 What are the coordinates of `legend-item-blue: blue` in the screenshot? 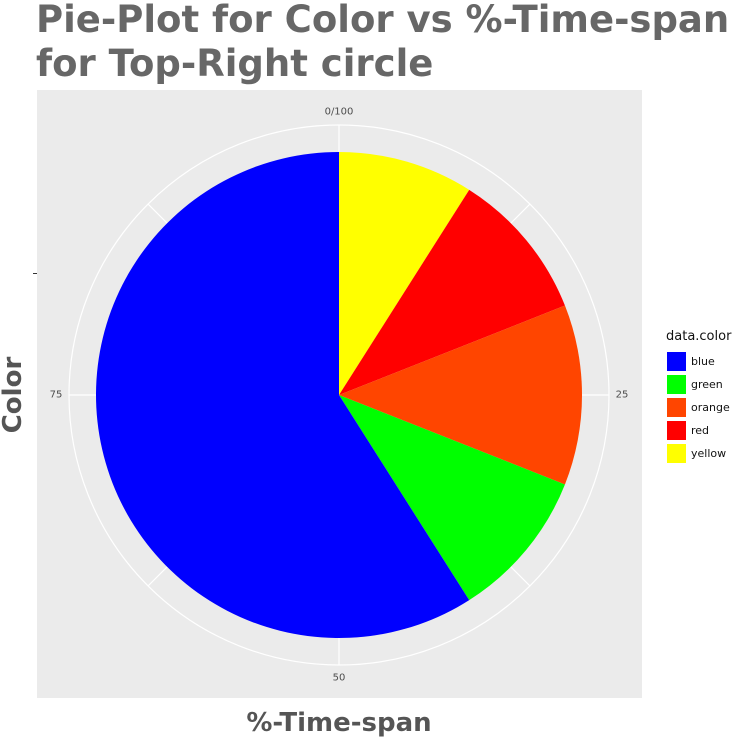 It's located at (698, 361).